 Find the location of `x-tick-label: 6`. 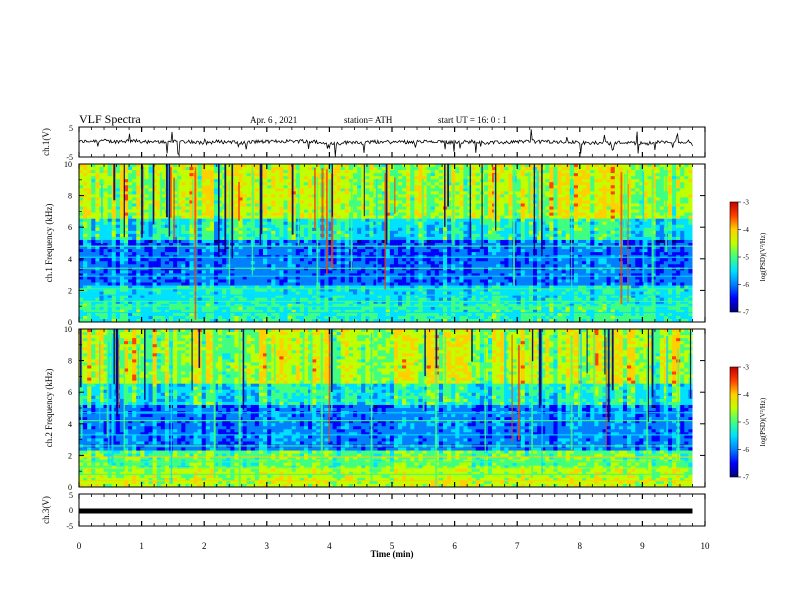

x-tick-label: 6 is located at coordinates (454, 546).